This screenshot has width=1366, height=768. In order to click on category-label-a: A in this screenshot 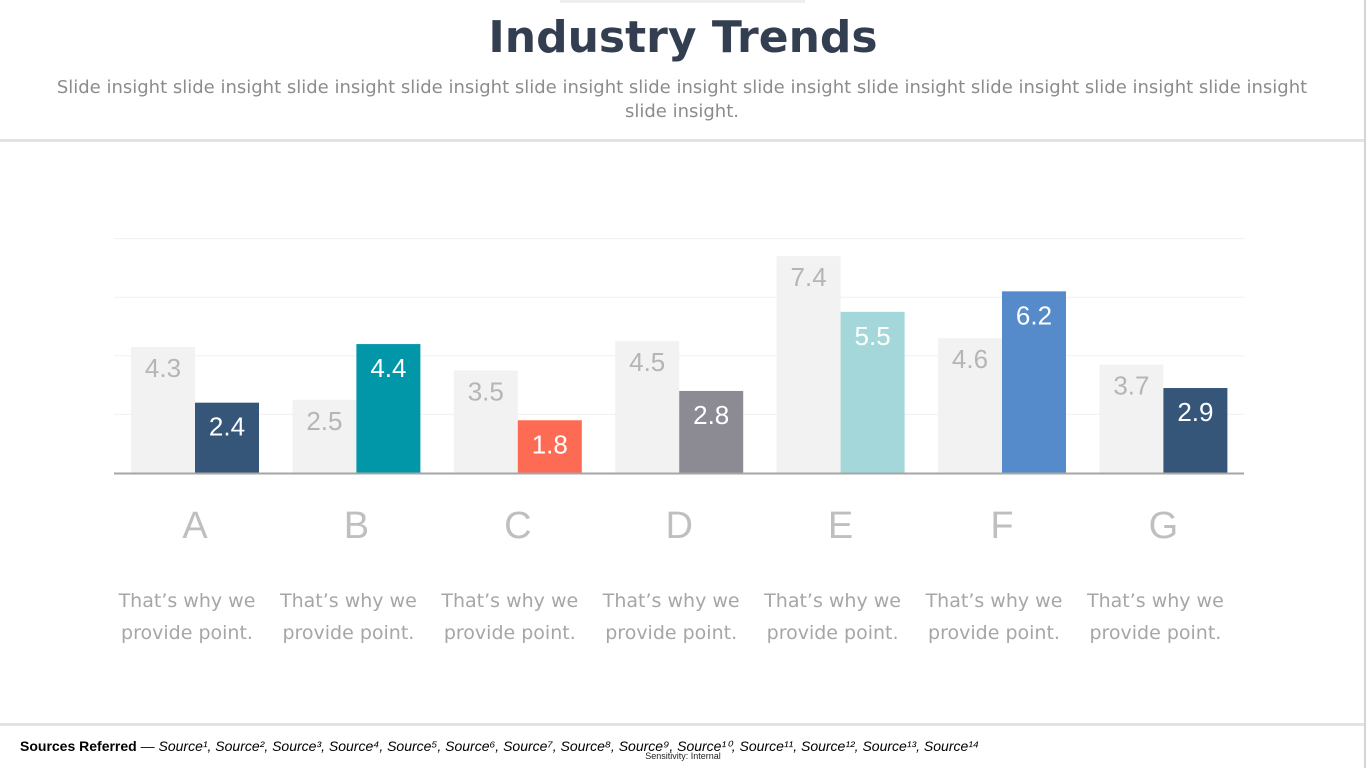, I will do `click(195, 526)`.